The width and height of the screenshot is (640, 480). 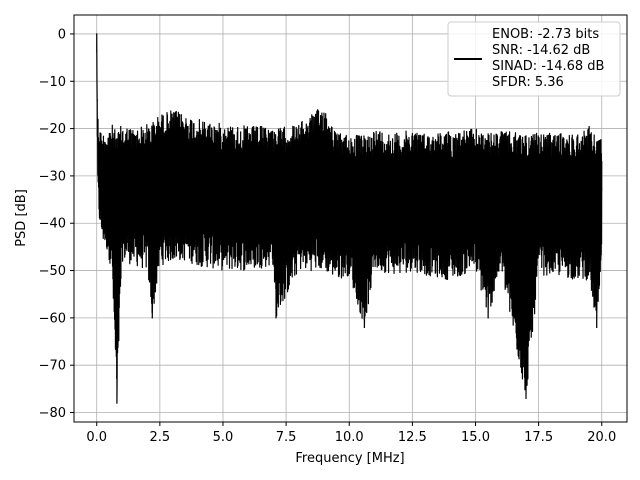 I want to click on y-tick-label: −10, so click(x=52, y=82).